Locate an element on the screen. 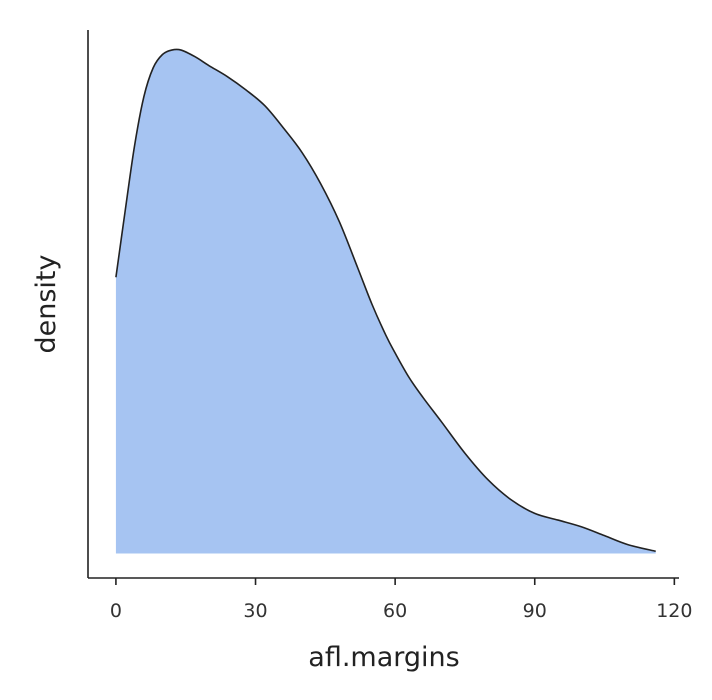  y-axis-title: density is located at coordinates (46, 303).